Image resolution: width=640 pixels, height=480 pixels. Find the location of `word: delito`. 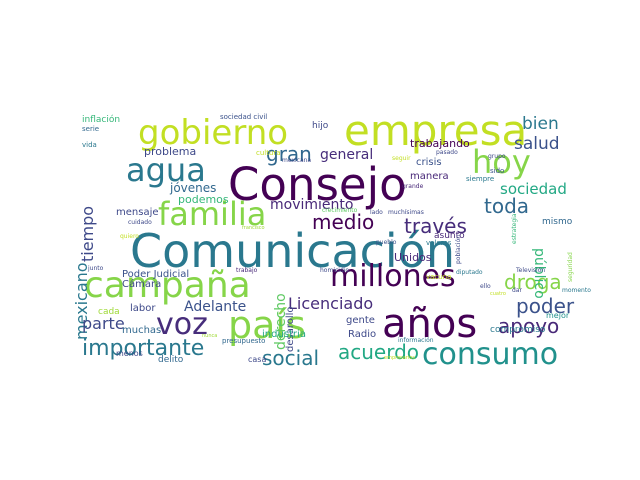

word: delito is located at coordinates (171, 360).